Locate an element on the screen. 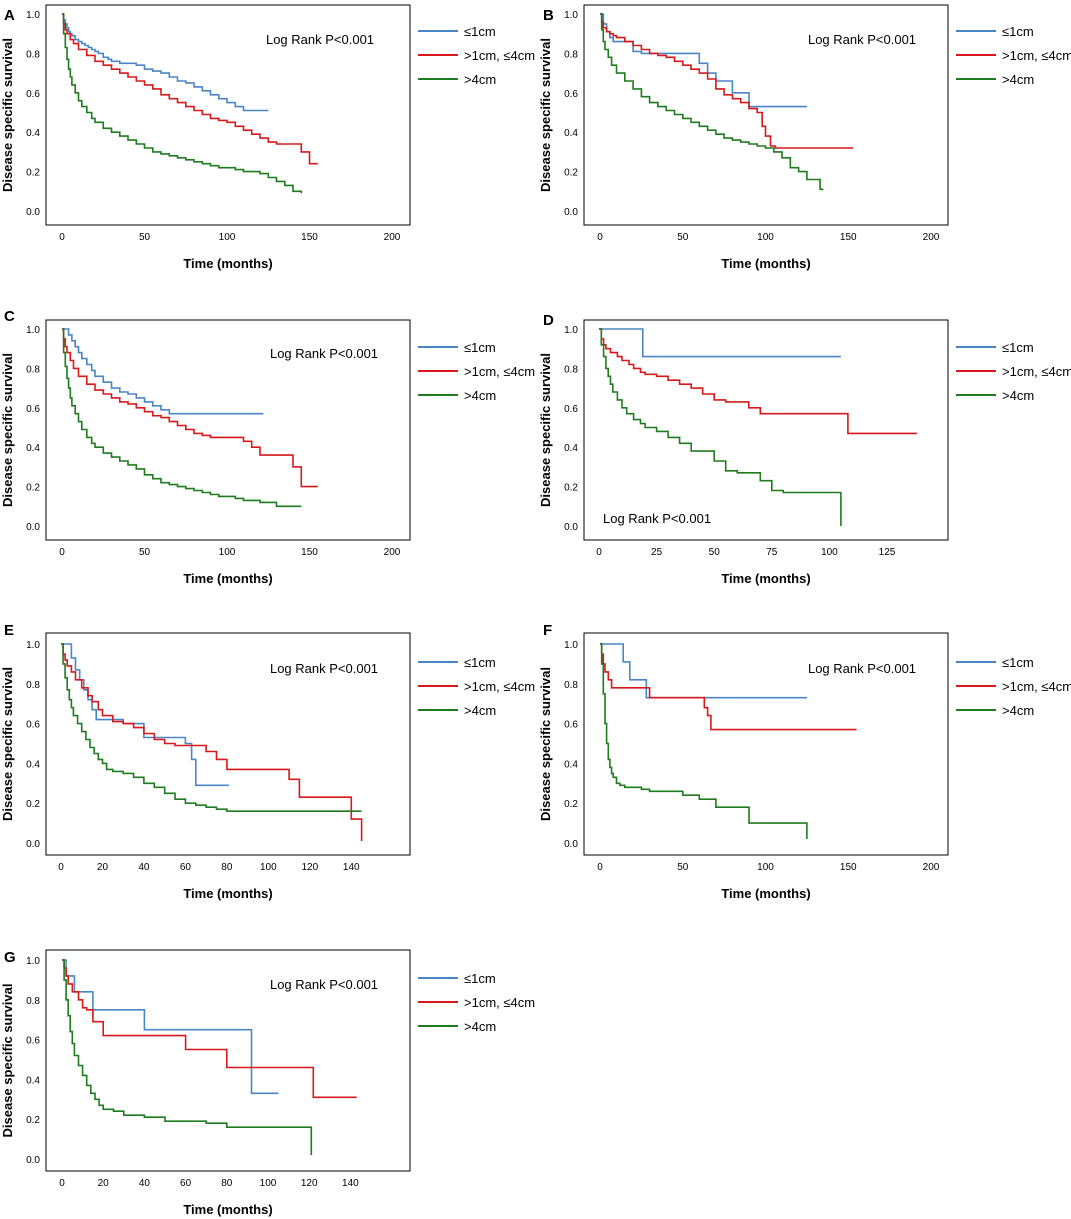 The height and width of the screenshot is (1219, 1071). panel-letter: B is located at coordinates (548, 15).